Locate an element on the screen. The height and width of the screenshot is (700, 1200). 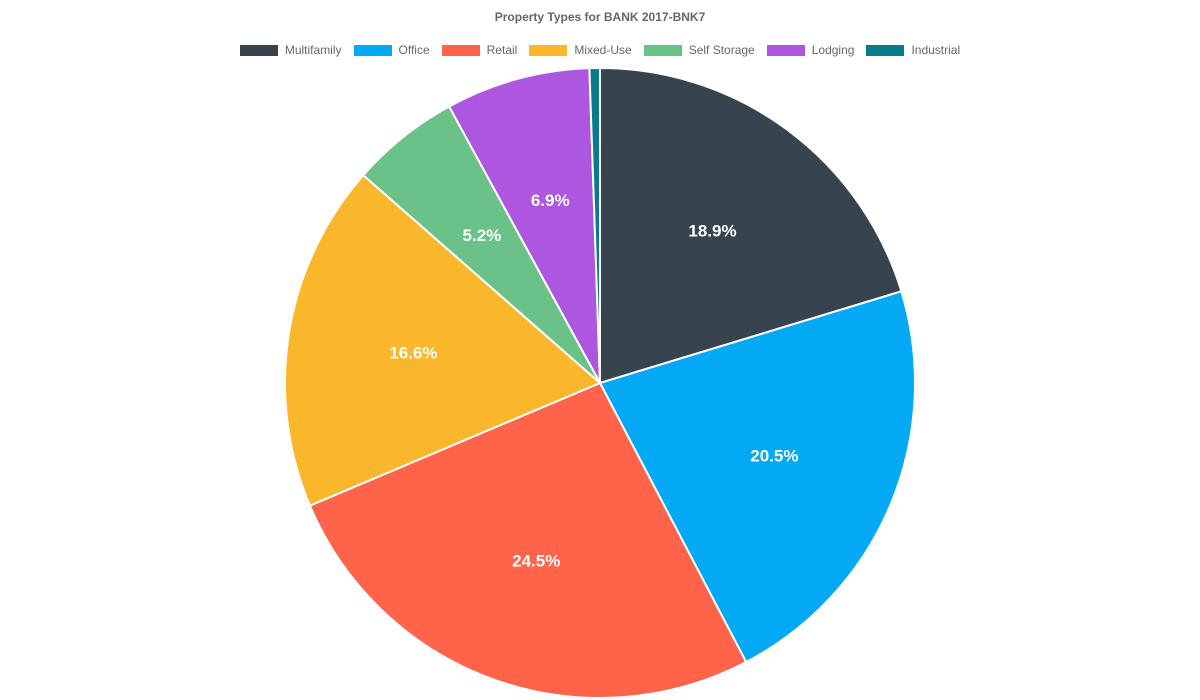
legend-item-multifamily: Multifamily is located at coordinates (290, 50).